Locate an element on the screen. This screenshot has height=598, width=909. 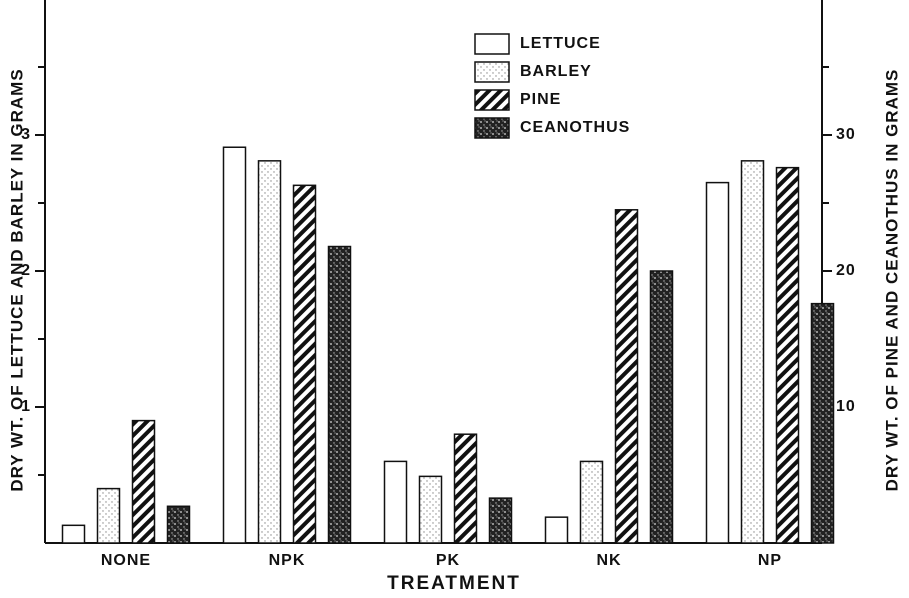
legend-label: BARLEY is located at coordinates (556, 71).